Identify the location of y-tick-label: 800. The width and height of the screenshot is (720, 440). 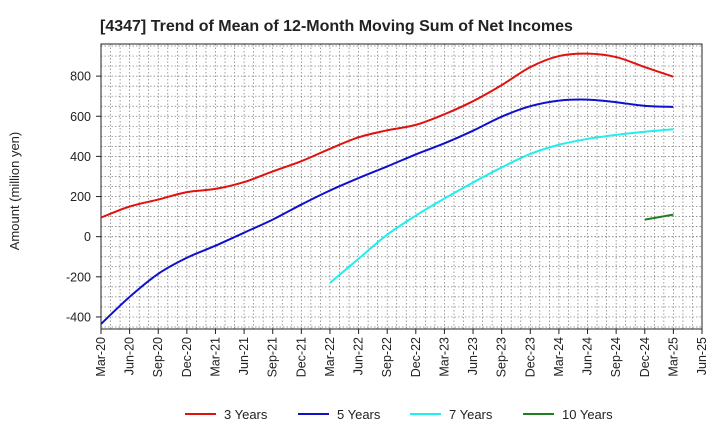
(80, 77).